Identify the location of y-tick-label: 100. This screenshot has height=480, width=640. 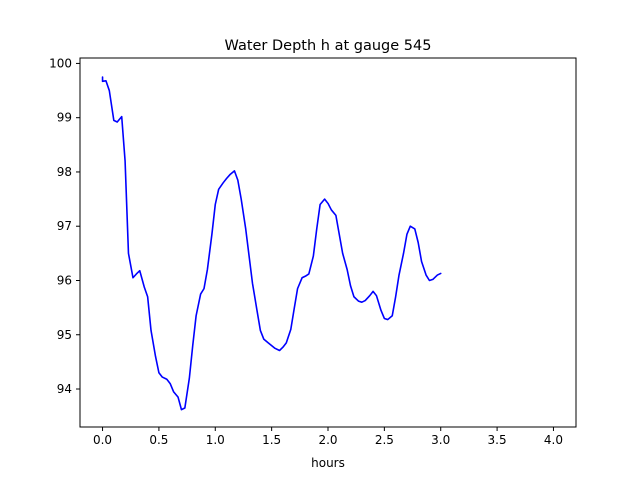
(60, 63).